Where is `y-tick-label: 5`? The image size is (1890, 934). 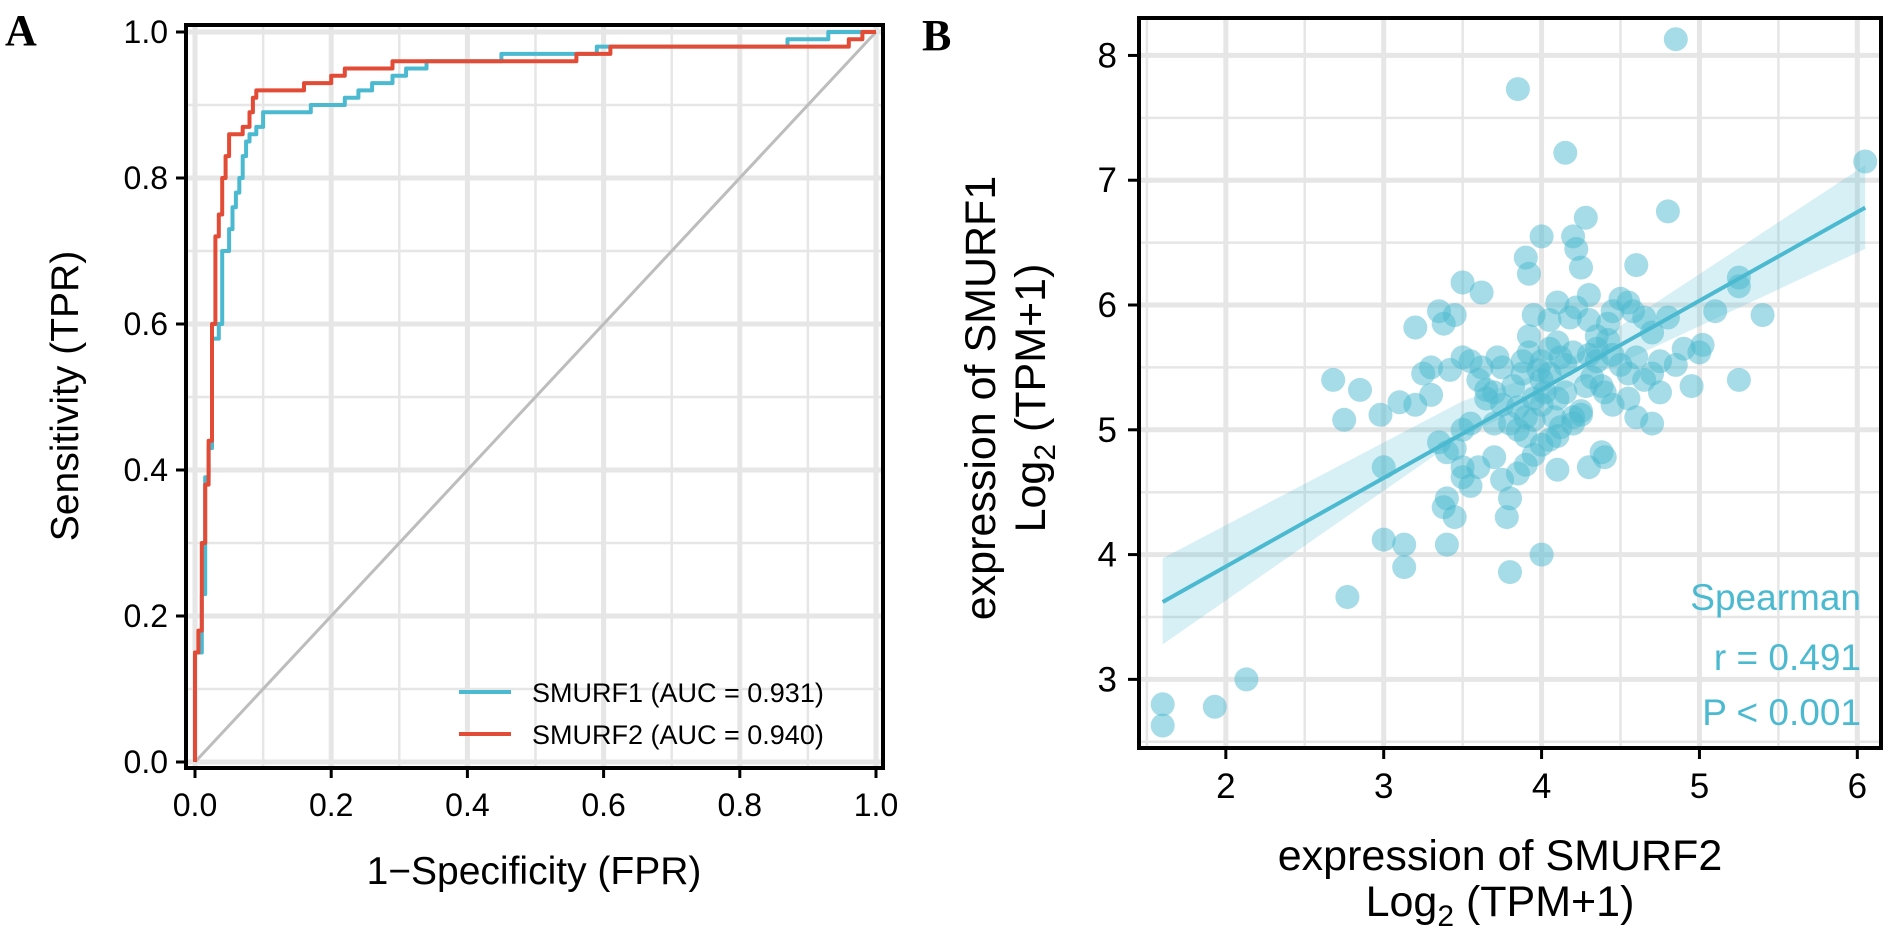
y-tick-label: 5 is located at coordinates (1107, 430).